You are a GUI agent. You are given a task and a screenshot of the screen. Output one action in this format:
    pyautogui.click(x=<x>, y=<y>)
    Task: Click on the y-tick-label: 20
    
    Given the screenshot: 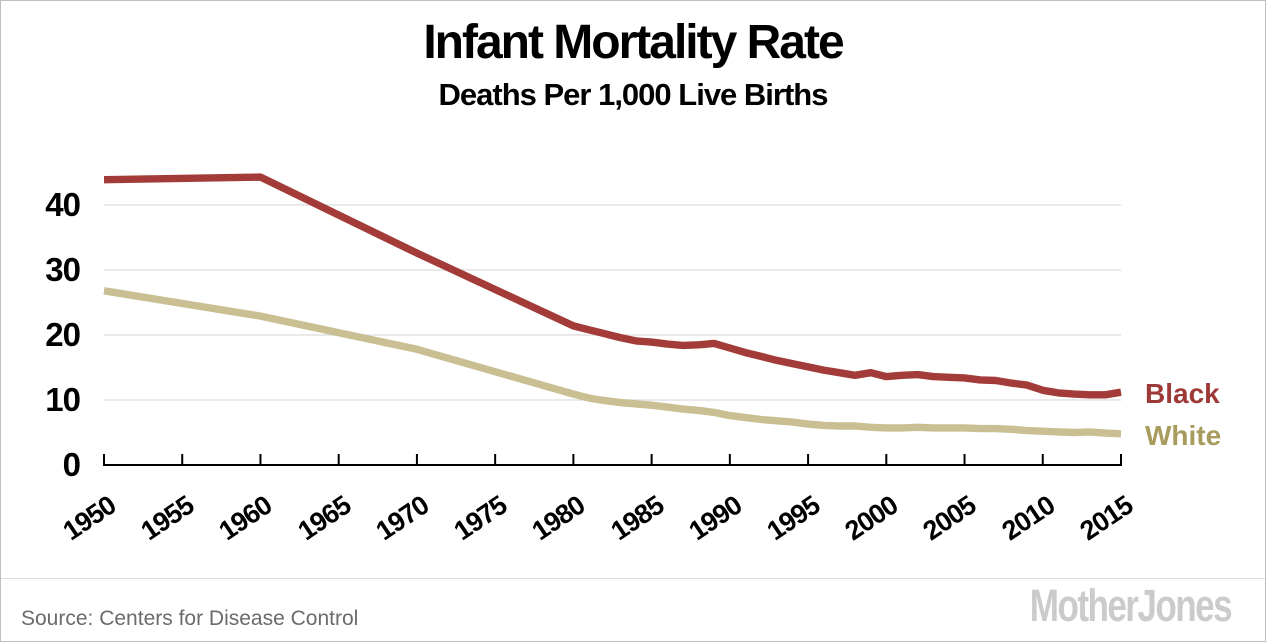 What is the action you would take?
    pyautogui.click(x=63, y=334)
    